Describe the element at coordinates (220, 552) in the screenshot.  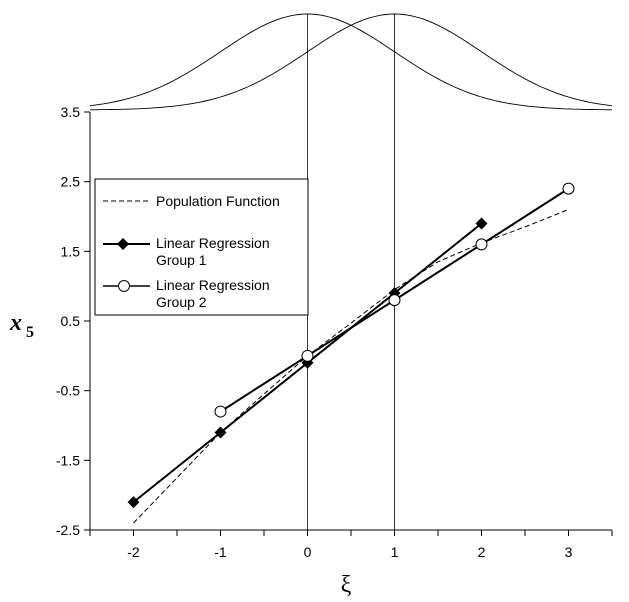
I see `x-tick-label: -1` at that location.